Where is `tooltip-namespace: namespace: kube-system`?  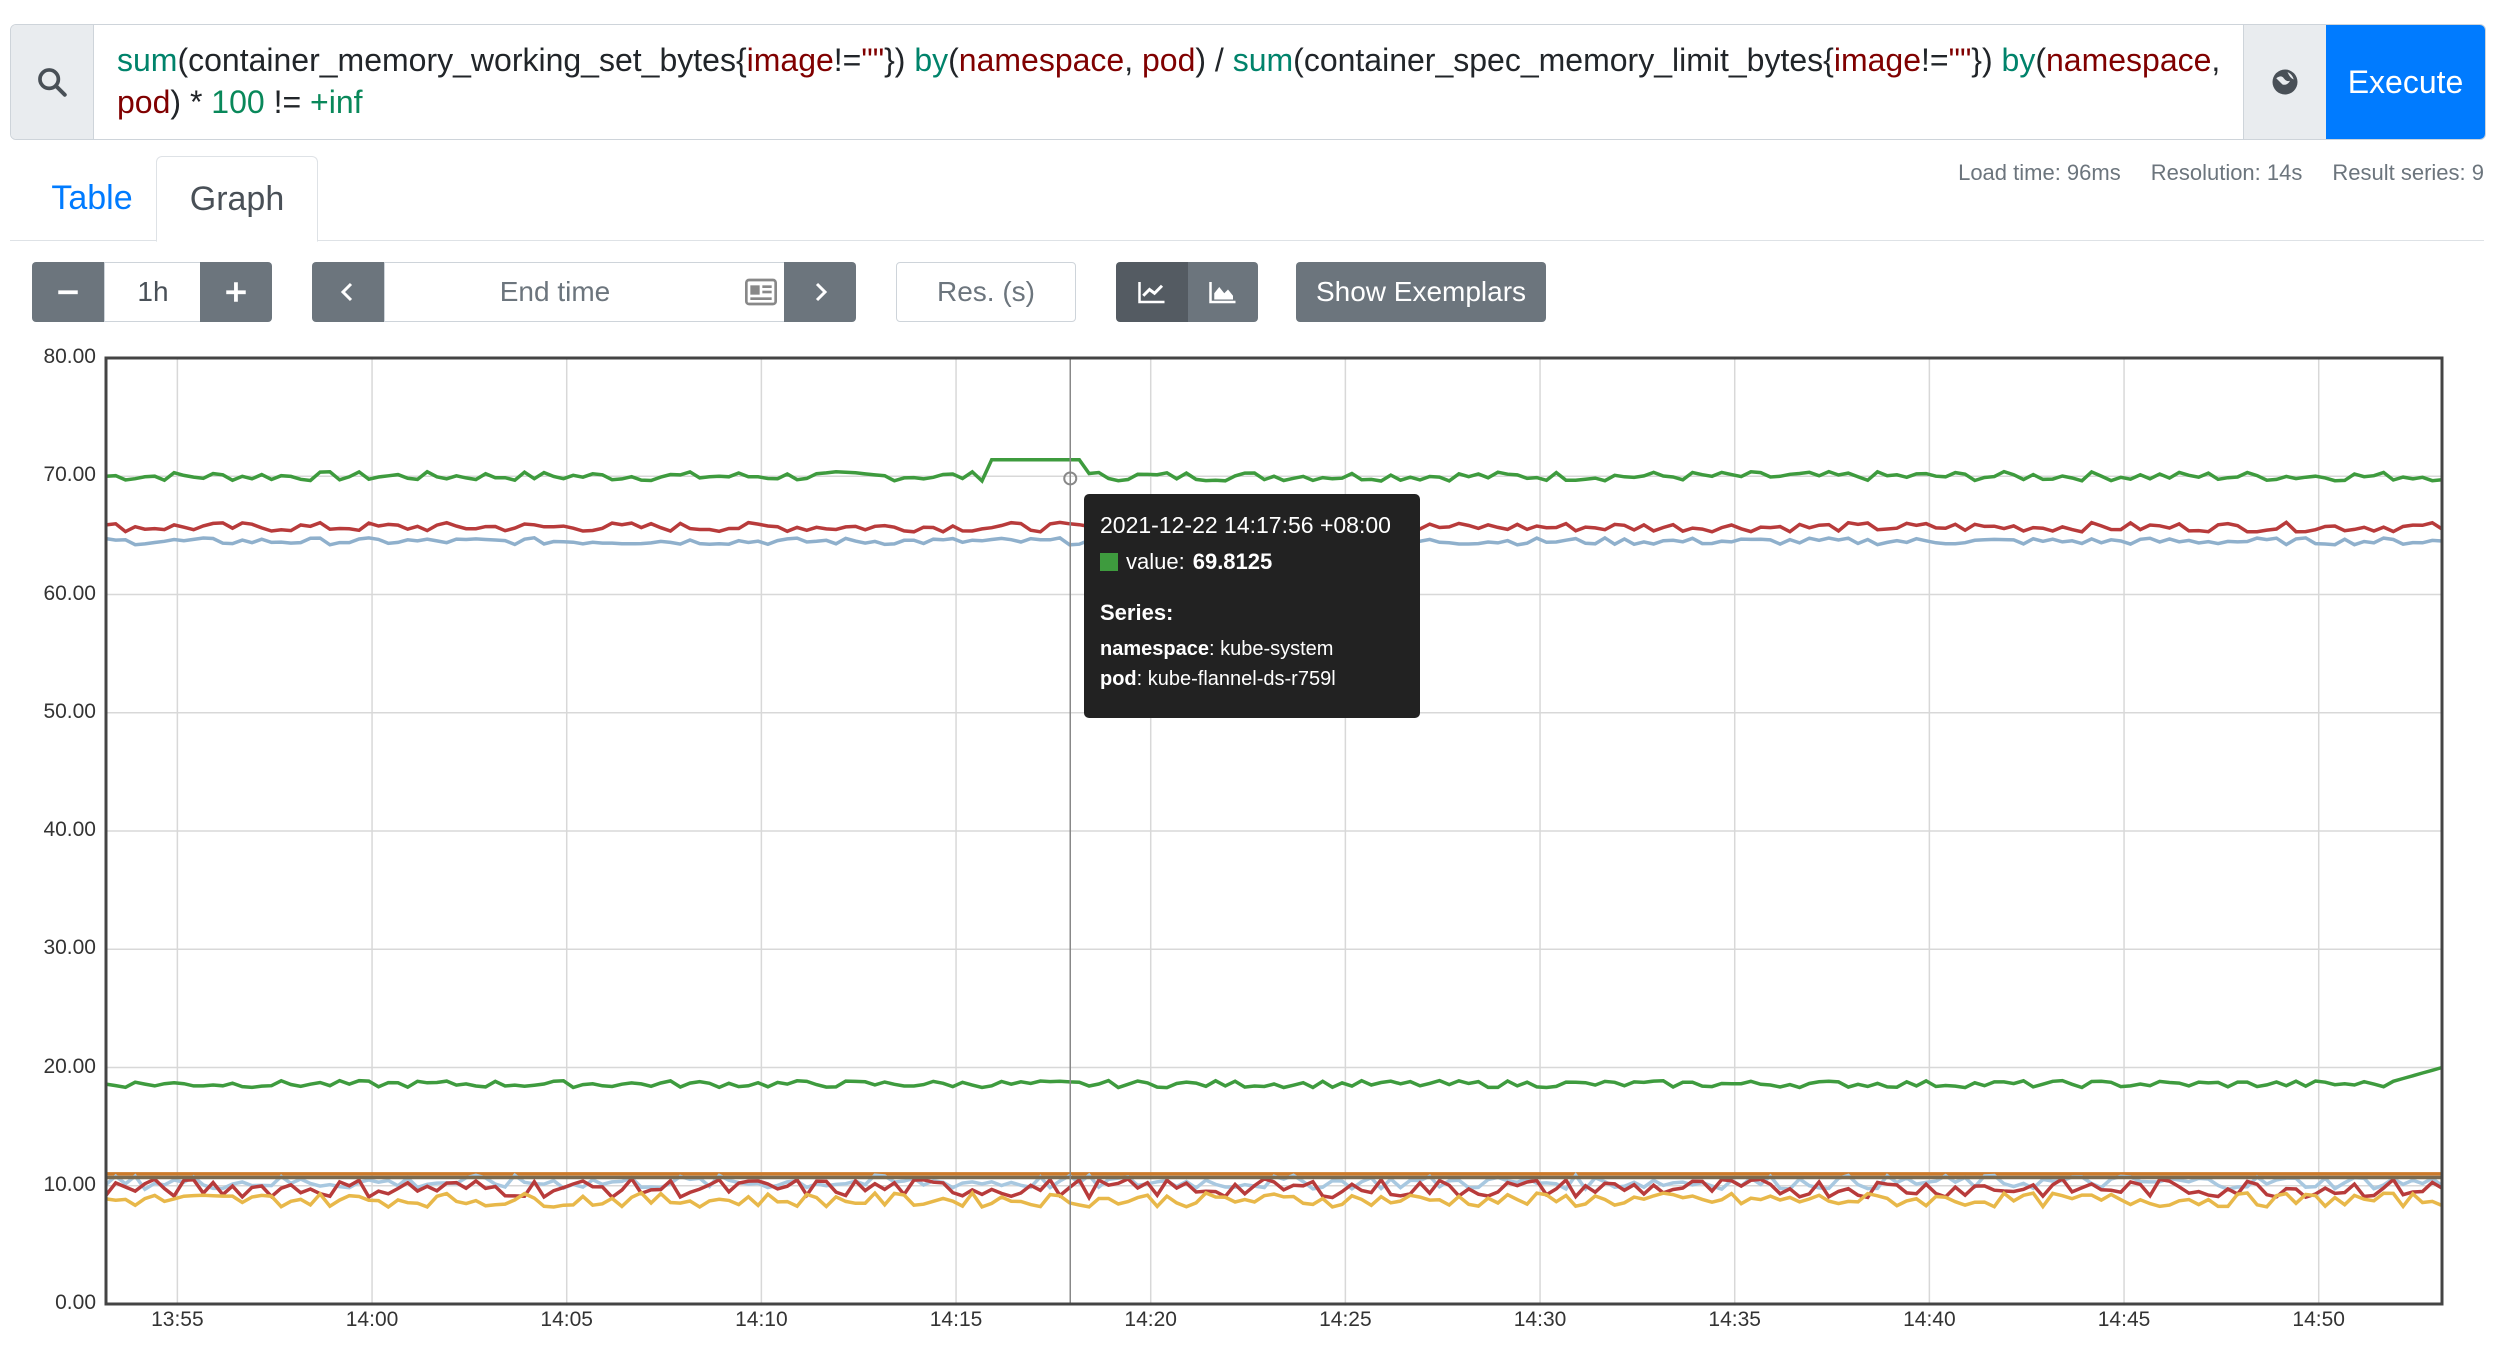
tooltip-namespace: namespace: kube-system is located at coordinates (1216, 649).